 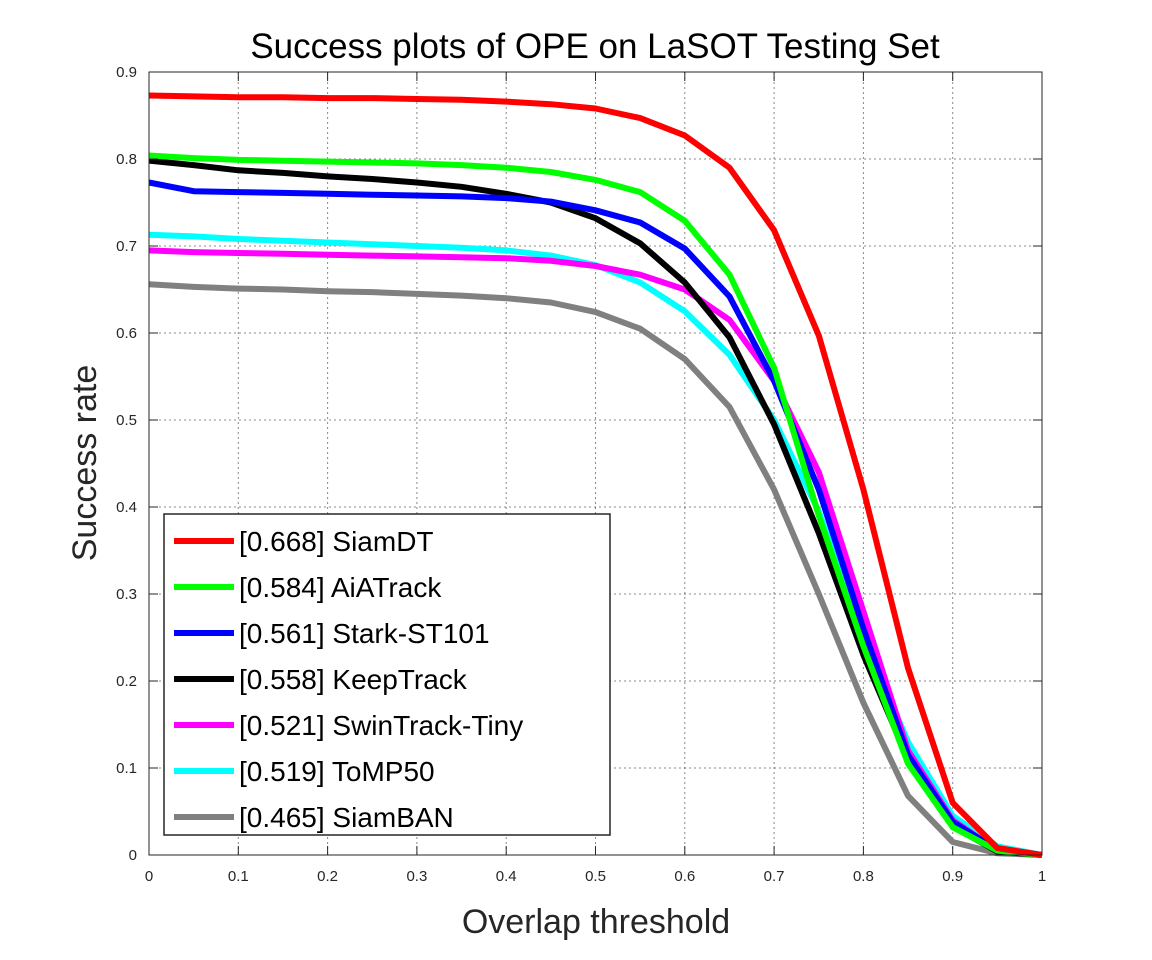 I want to click on legend-entry-label: [0.561] Stark-ST101, so click(x=364, y=633).